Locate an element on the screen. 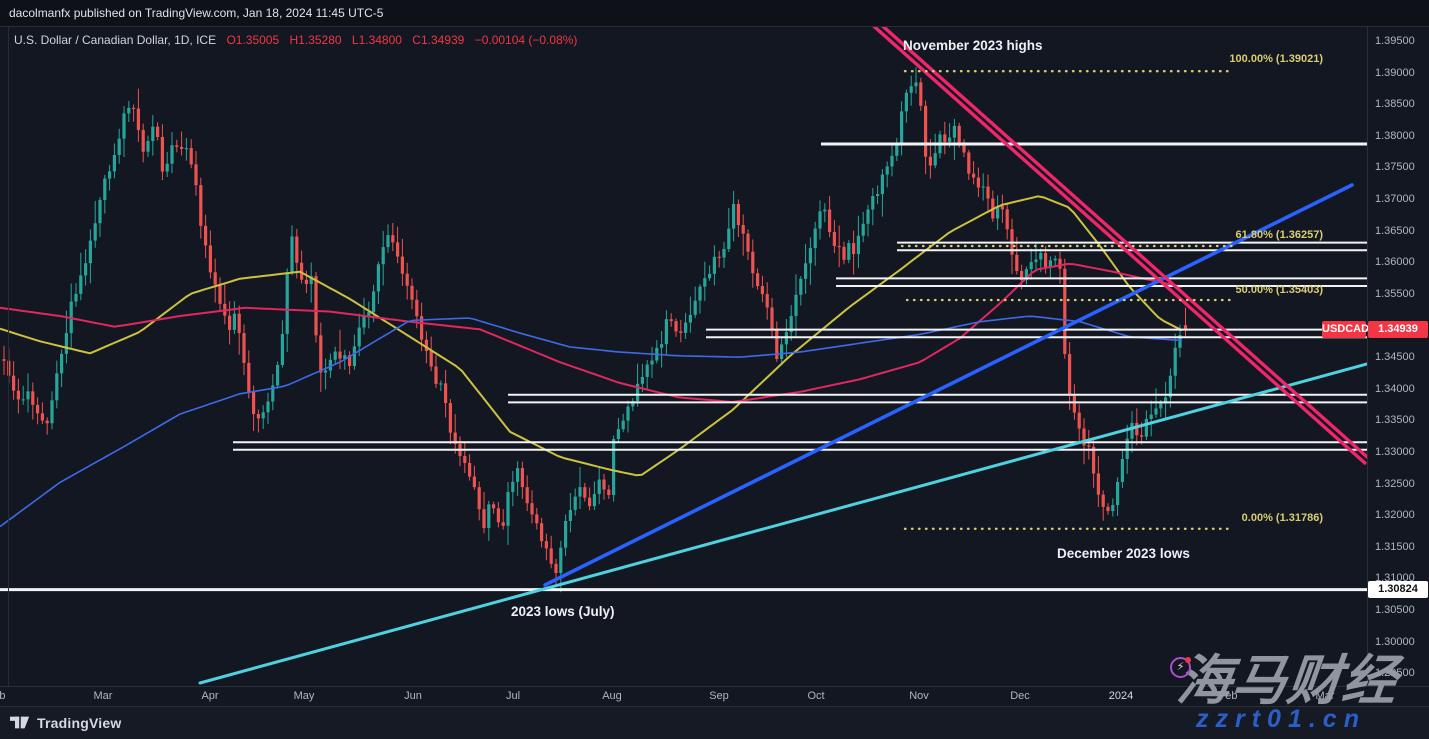  price-tick: 1.29500 is located at coordinates (1395, 673).